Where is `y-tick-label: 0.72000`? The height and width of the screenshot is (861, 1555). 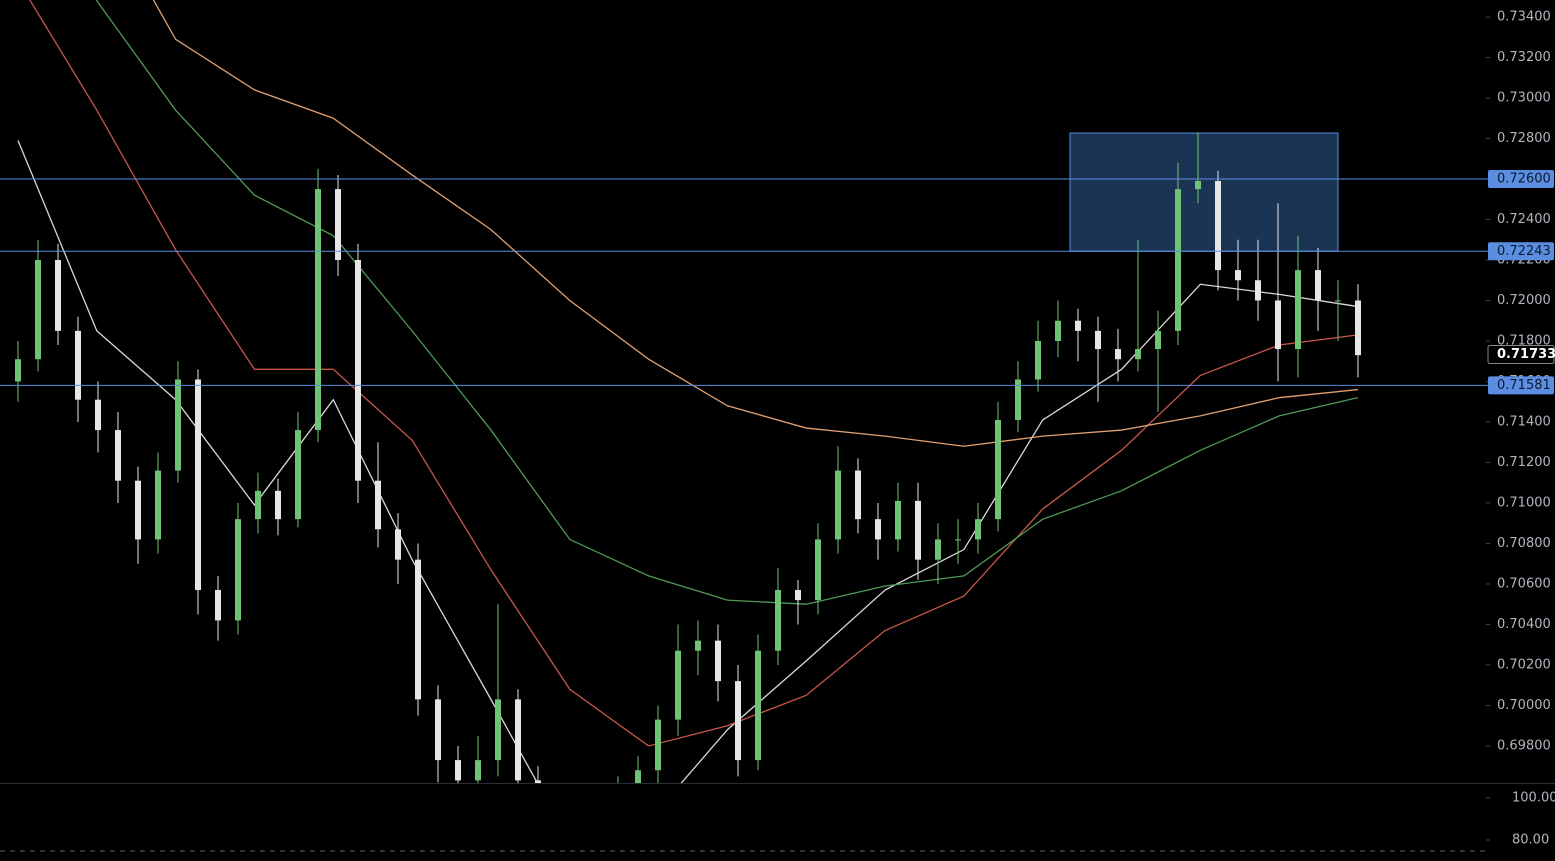
y-tick-label: 0.72000 is located at coordinates (1524, 300).